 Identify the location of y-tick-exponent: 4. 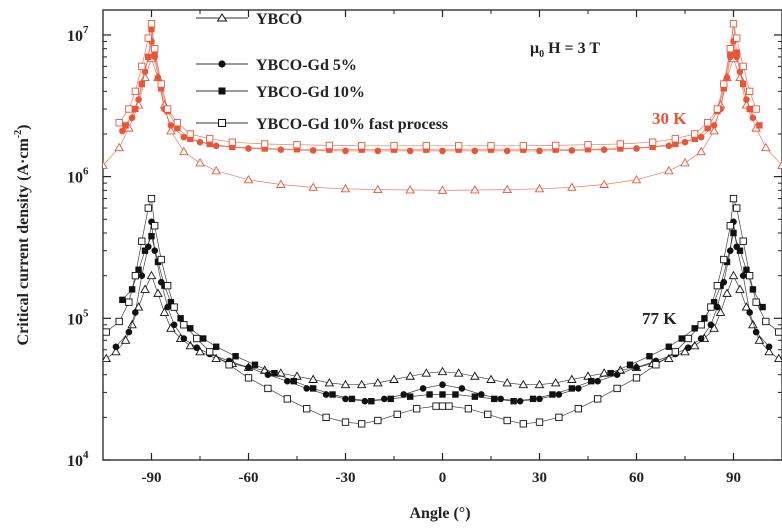
(86, 455).